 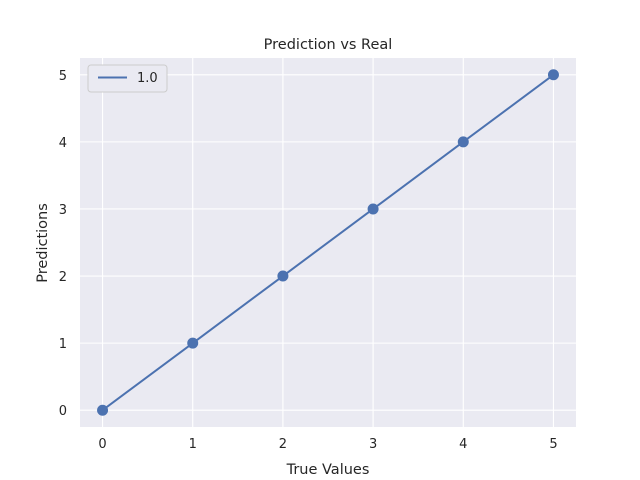 I want to click on chart-title: Prediction vs Real, so click(x=328, y=45).